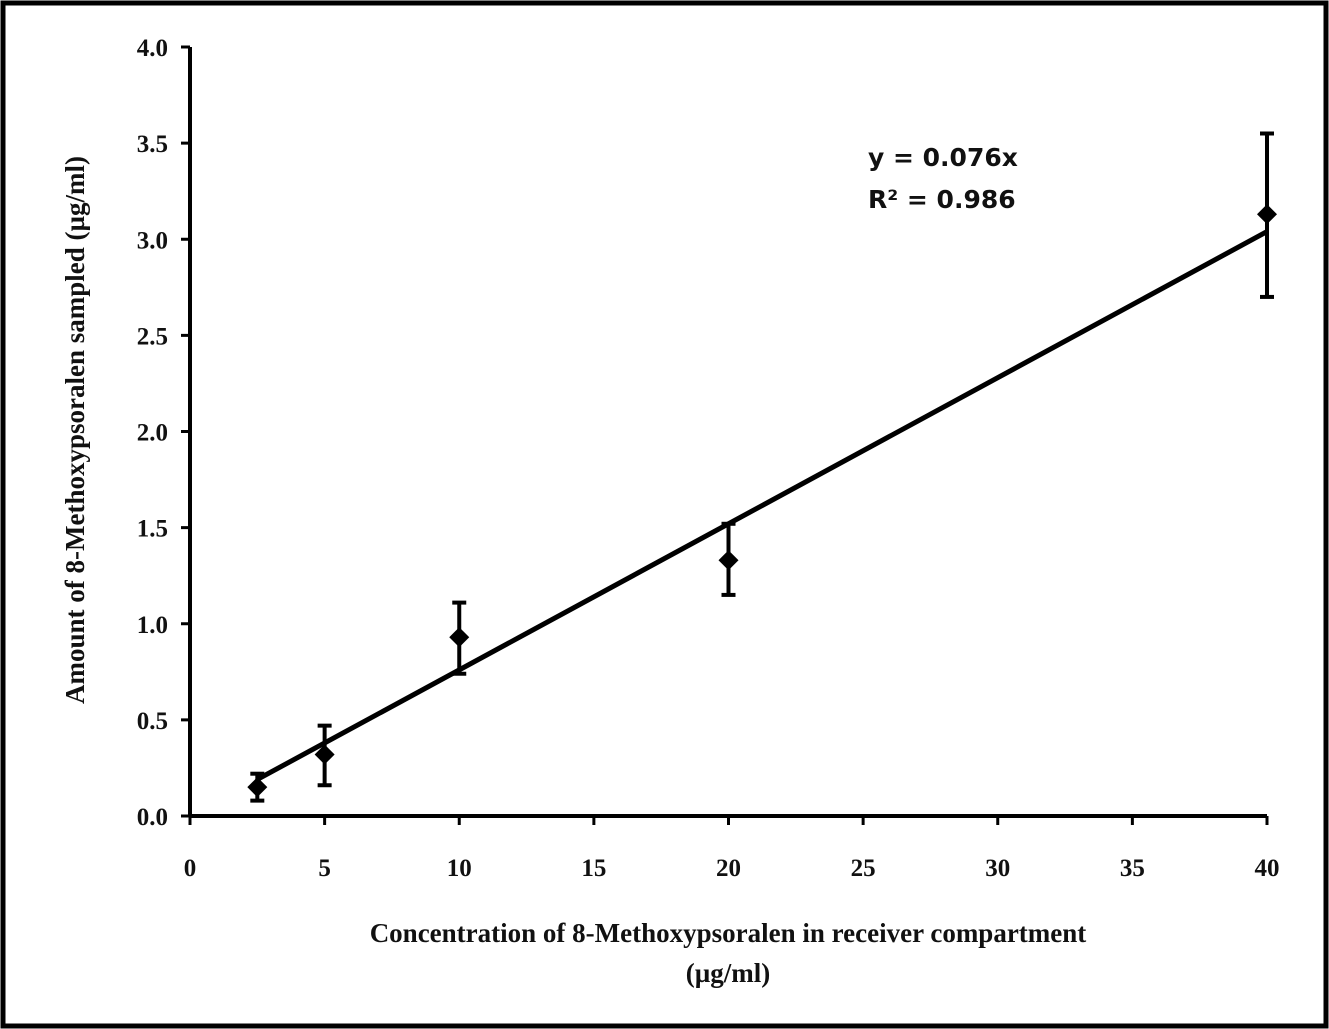  I want to click on x-tick-label: 30, so click(997, 868).